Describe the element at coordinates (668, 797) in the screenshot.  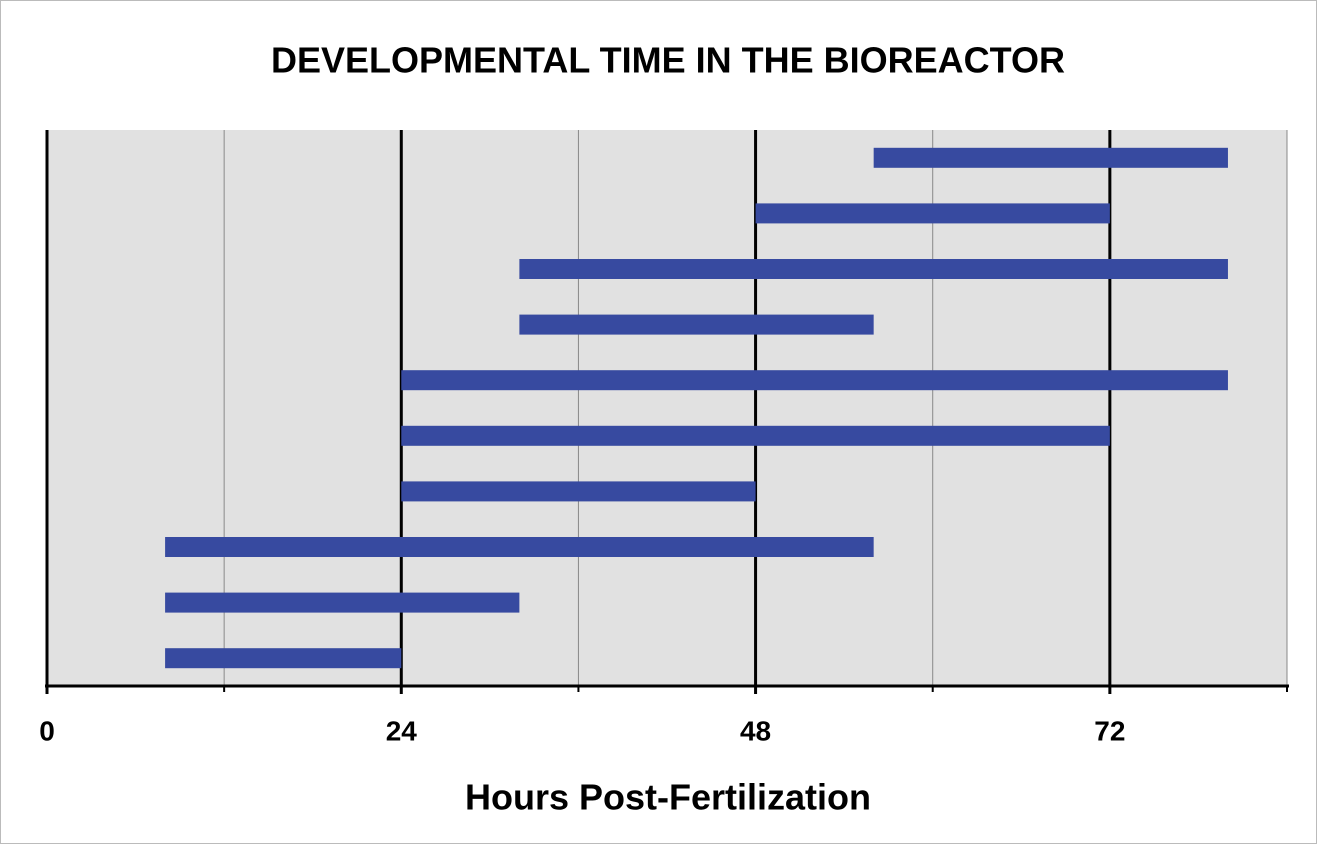
I see `x-axis-title: Hours Post-Fertilization` at that location.